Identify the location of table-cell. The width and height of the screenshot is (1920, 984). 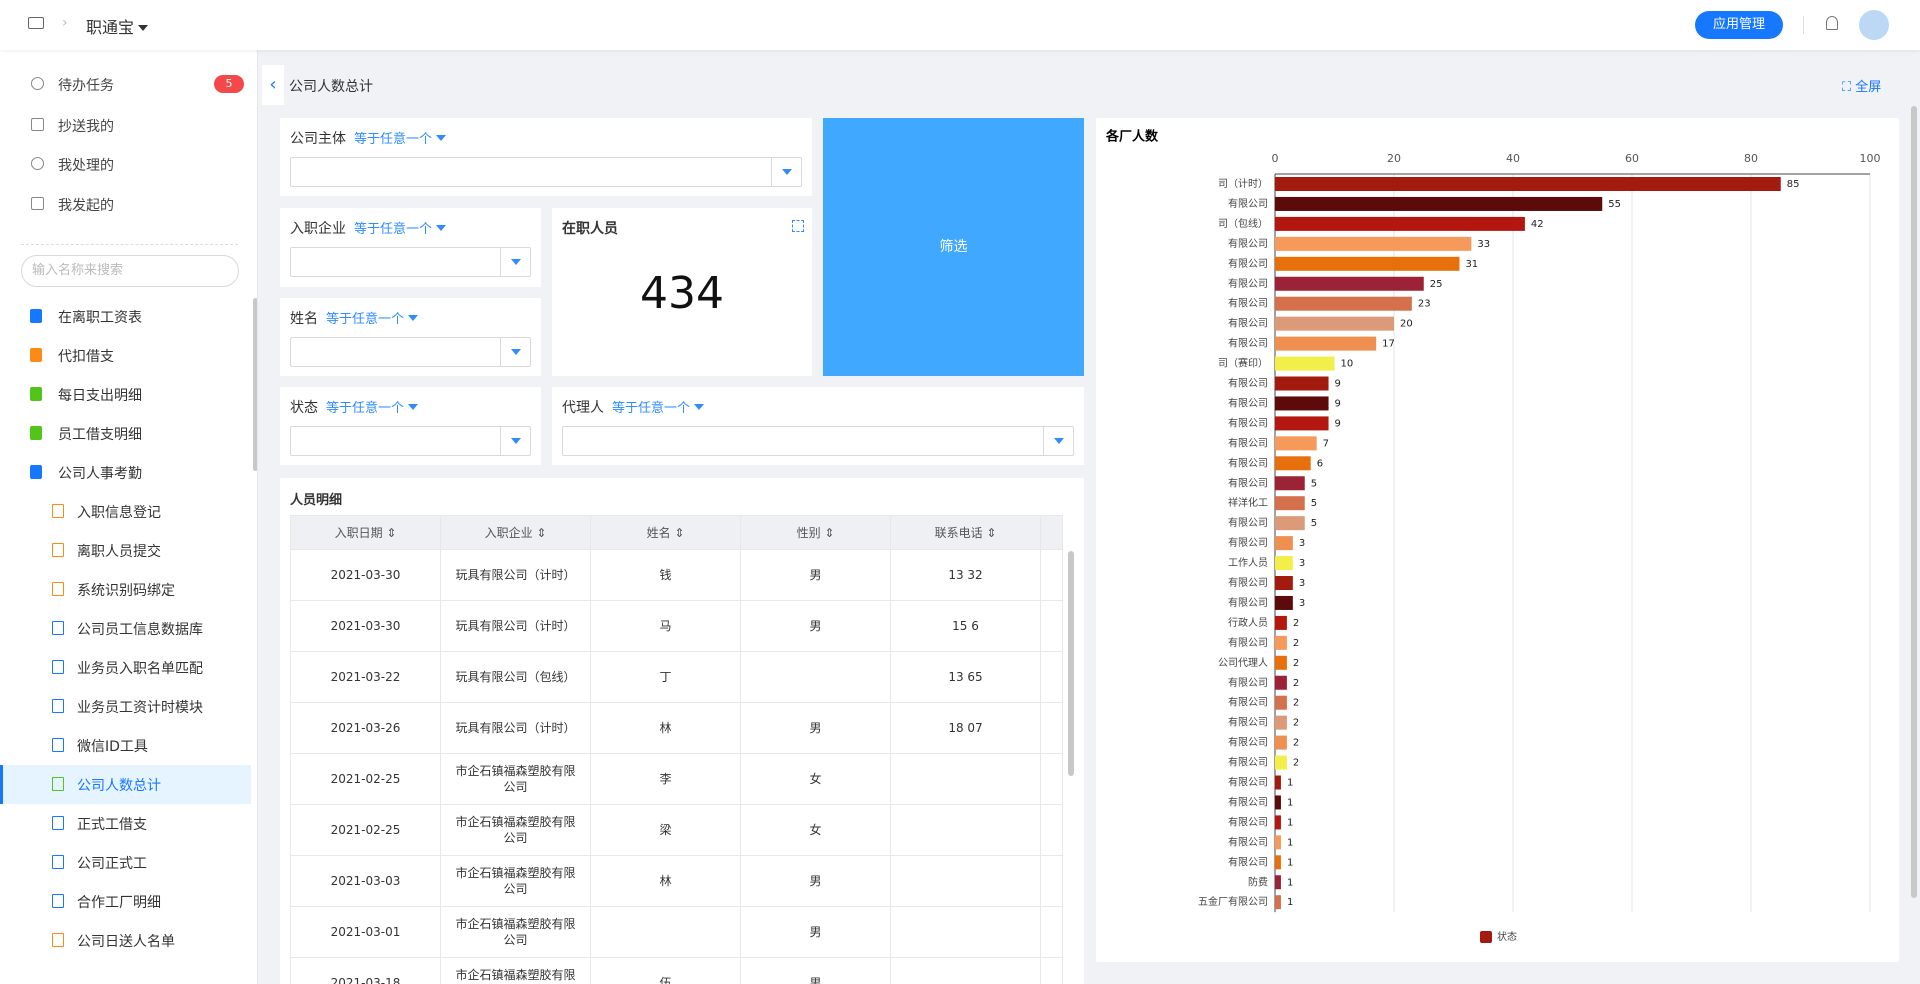
(965, 932).